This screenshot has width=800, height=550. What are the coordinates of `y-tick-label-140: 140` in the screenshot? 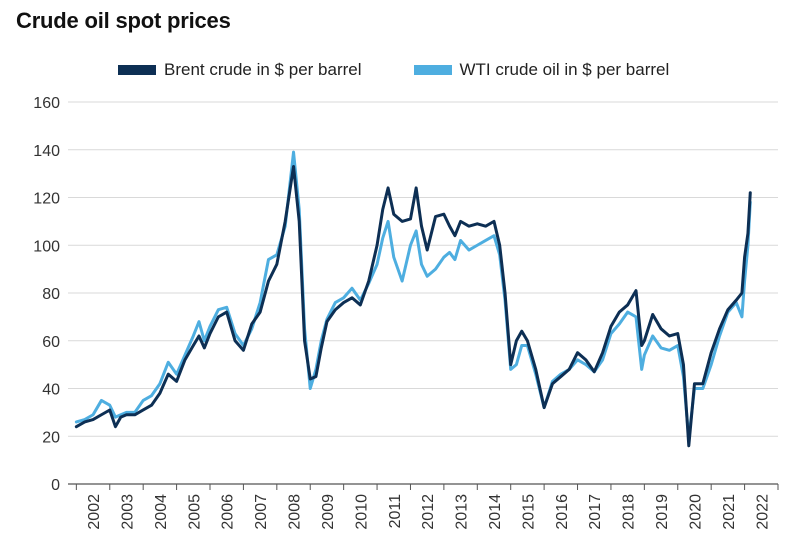 It's located at (46, 151).